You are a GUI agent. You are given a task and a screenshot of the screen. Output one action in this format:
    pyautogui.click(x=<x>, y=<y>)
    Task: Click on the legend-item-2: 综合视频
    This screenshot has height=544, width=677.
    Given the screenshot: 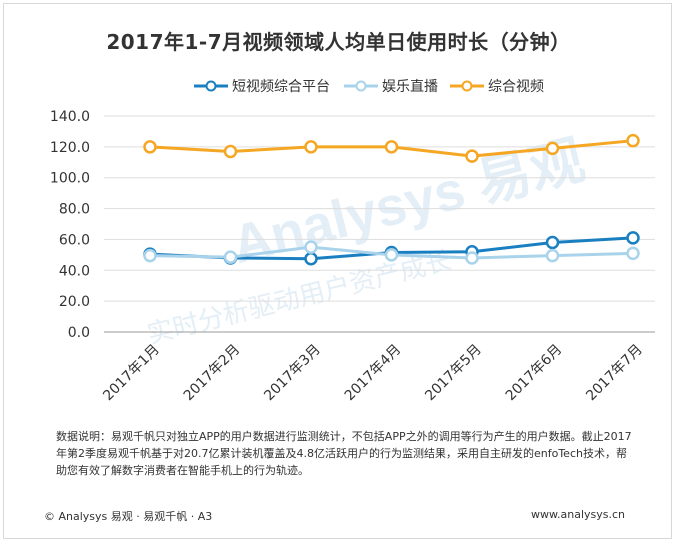 What is the action you would take?
    pyautogui.click(x=497, y=86)
    